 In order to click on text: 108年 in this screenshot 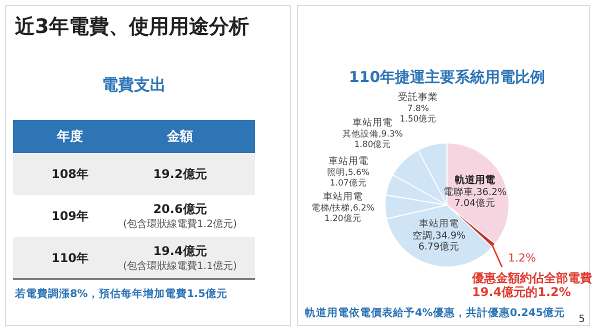, I will do `click(70, 174)`.